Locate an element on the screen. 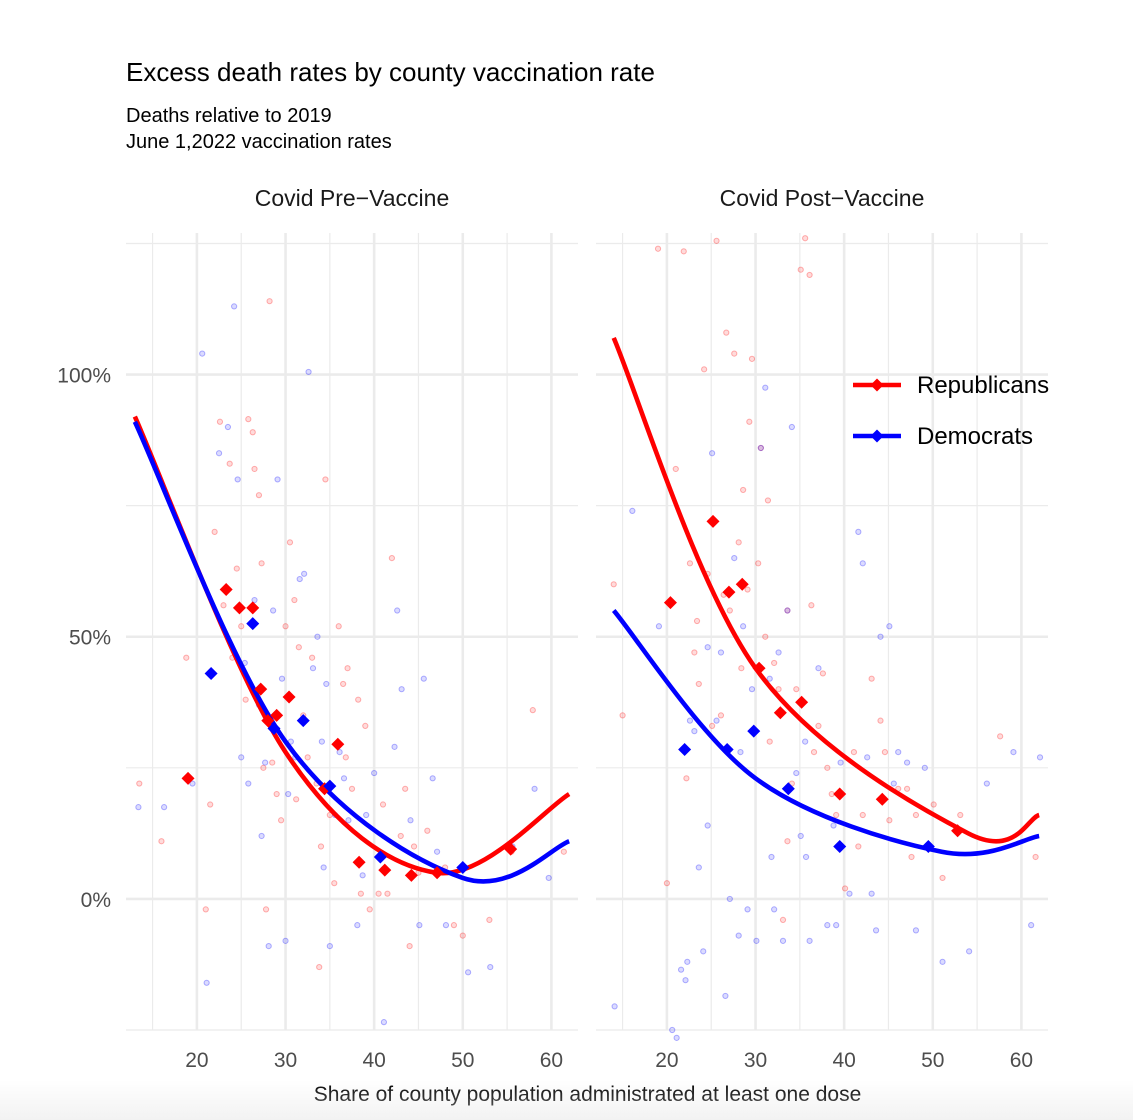 The image size is (1133, 1120). x-tick-label: 30 is located at coordinates (285, 1060).